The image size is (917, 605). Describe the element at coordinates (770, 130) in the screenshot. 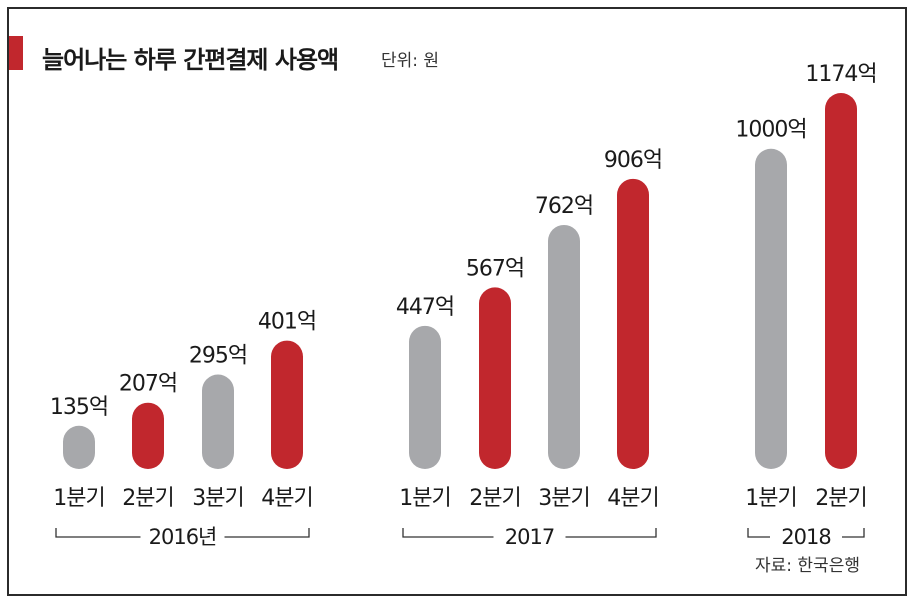

I see `value-label: 1000억` at that location.